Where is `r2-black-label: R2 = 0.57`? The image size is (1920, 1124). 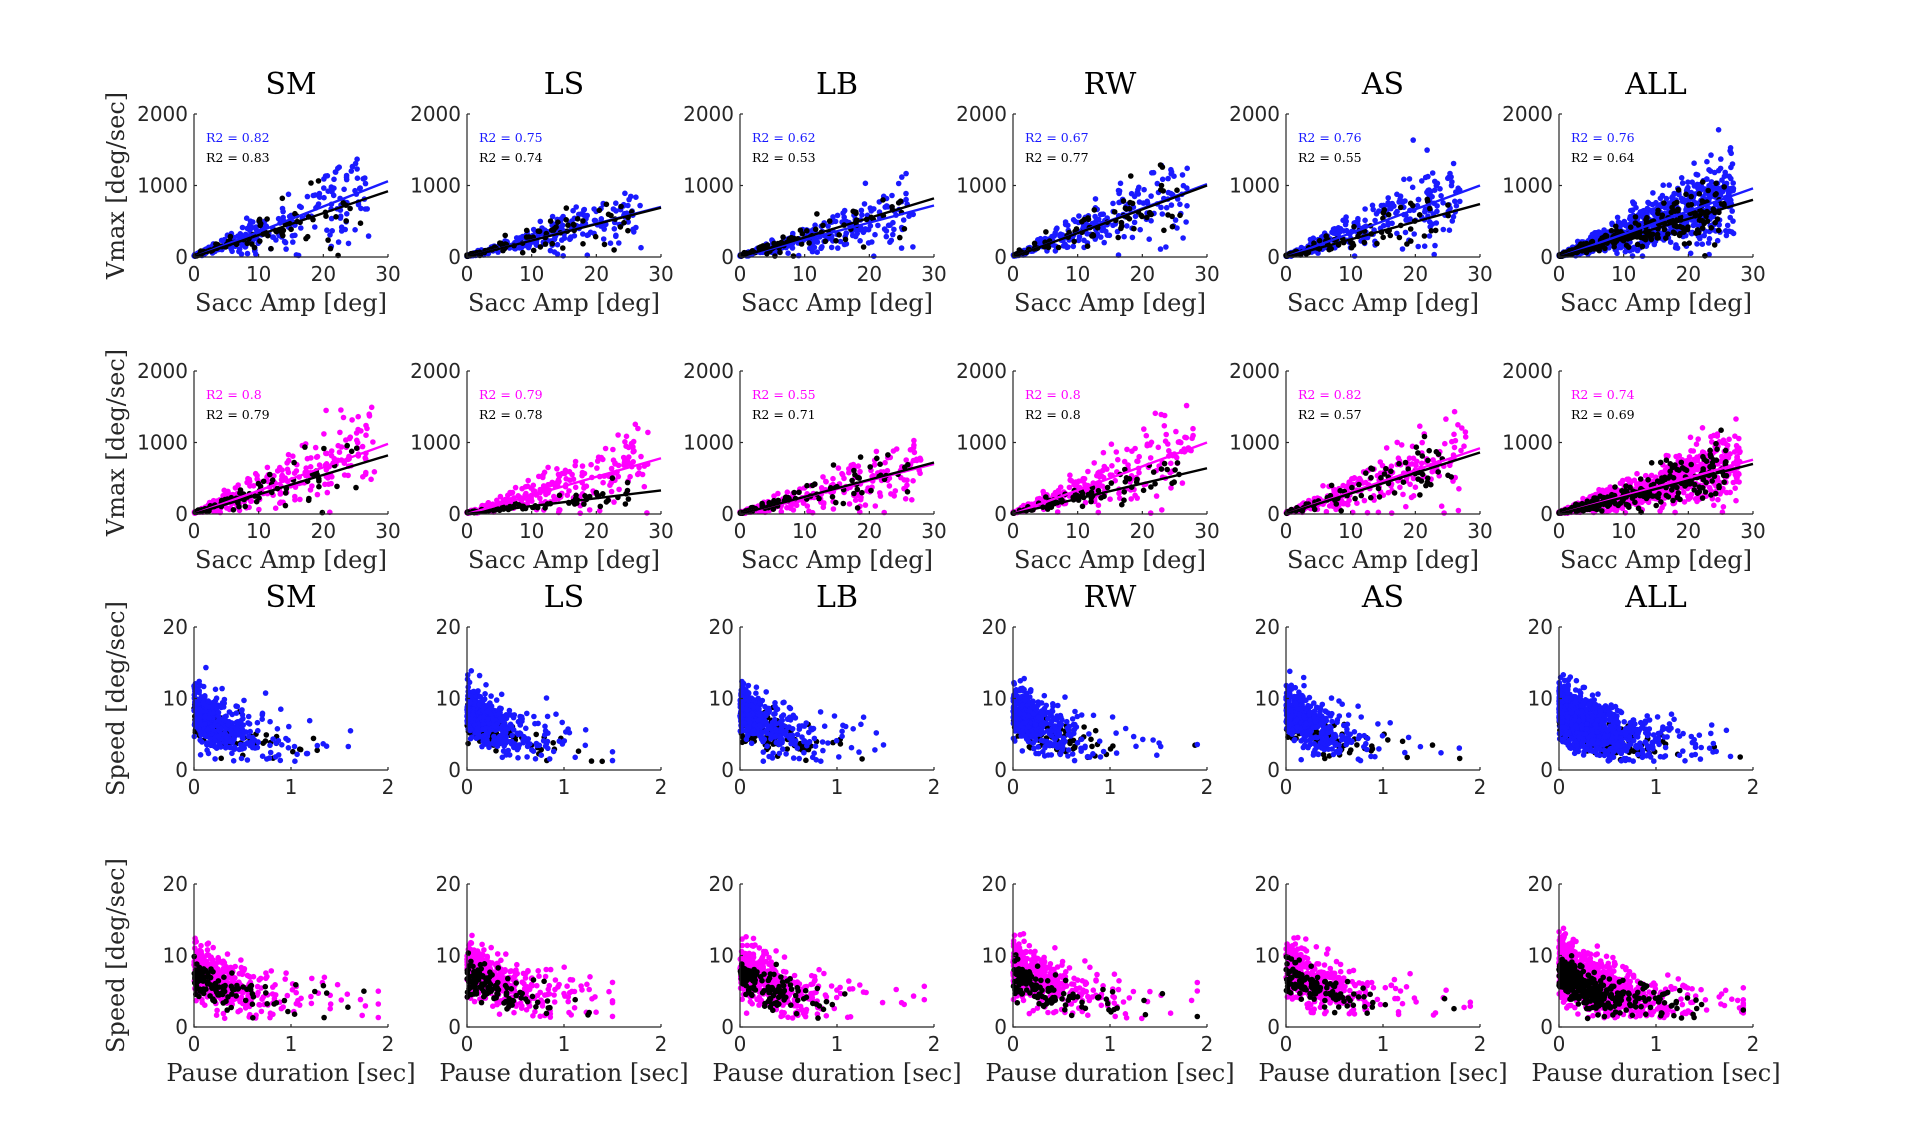 r2-black-label: R2 = 0.57 is located at coordinates (1330, 414).